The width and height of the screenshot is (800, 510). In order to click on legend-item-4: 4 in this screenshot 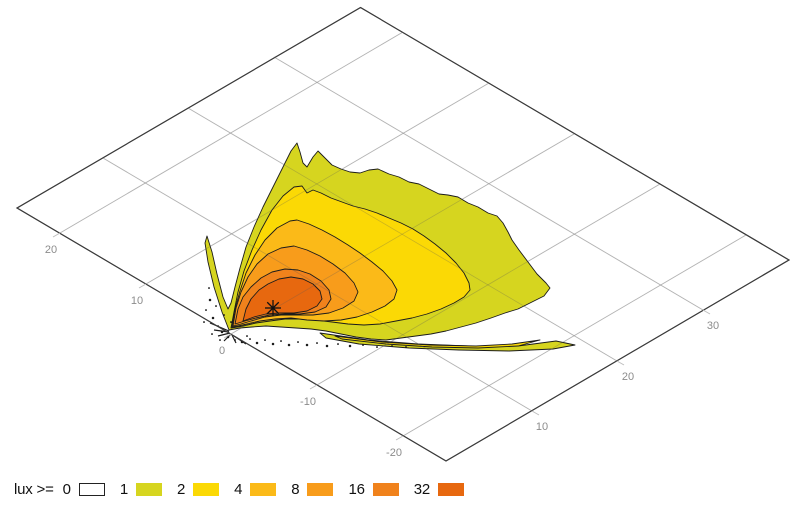, I will do `click(255, 489)`.